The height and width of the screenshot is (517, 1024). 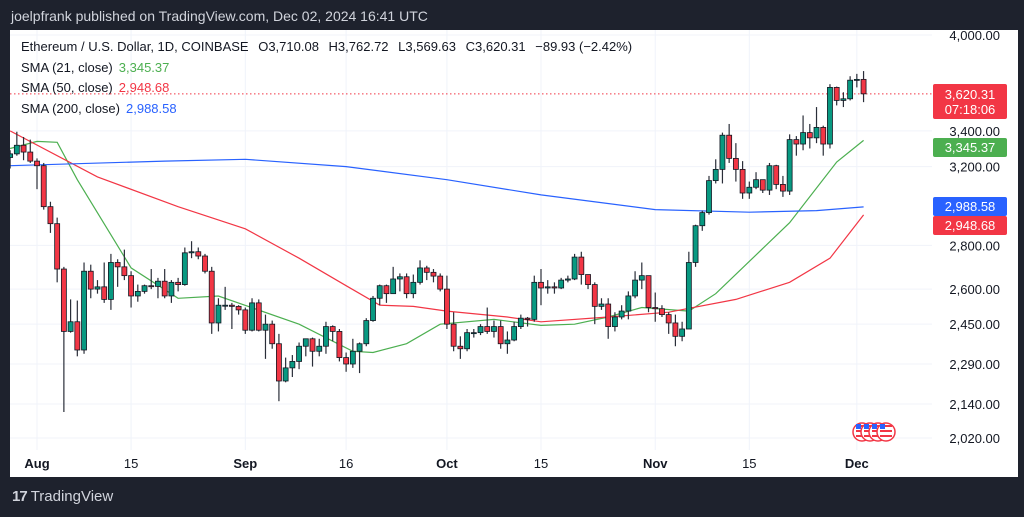 I want to click on y-tick-label: 2,600.00, so click(x=974, y=289).